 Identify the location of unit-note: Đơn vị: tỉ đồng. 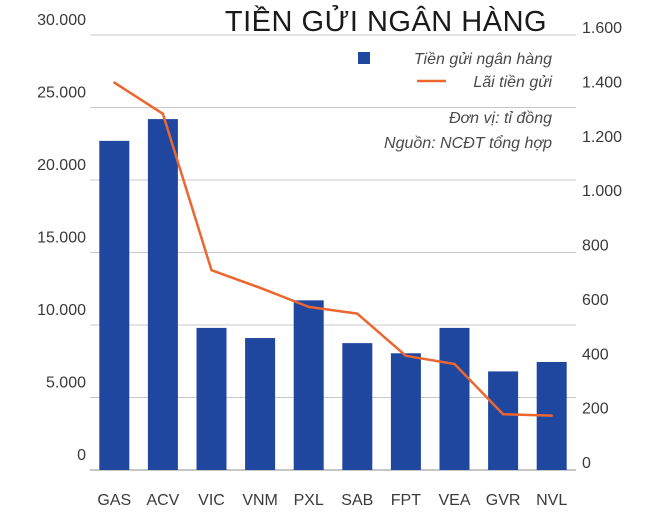
(500, 118).